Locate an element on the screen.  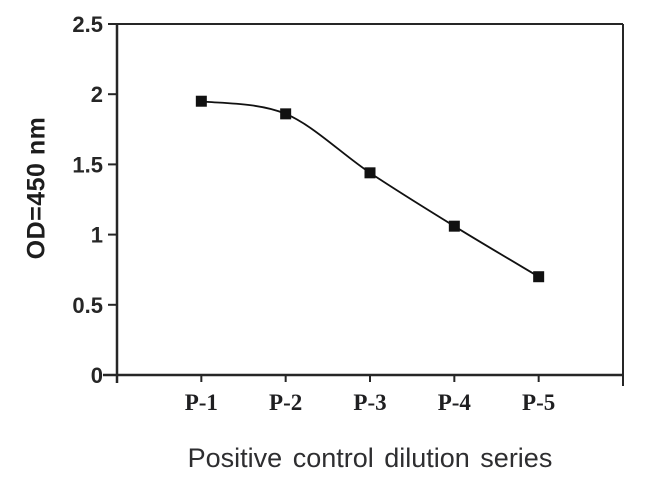
y-tick-label: 0 is located at coordinates (97, 375).